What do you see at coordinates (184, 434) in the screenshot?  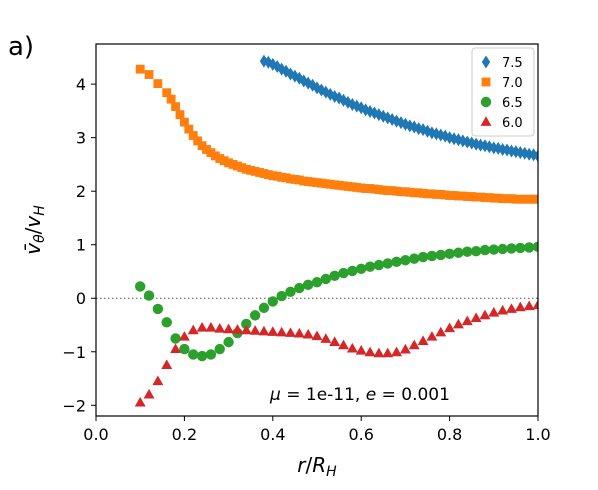 I see `x-tick-label: 0.2` at bounding box center [184, 434].